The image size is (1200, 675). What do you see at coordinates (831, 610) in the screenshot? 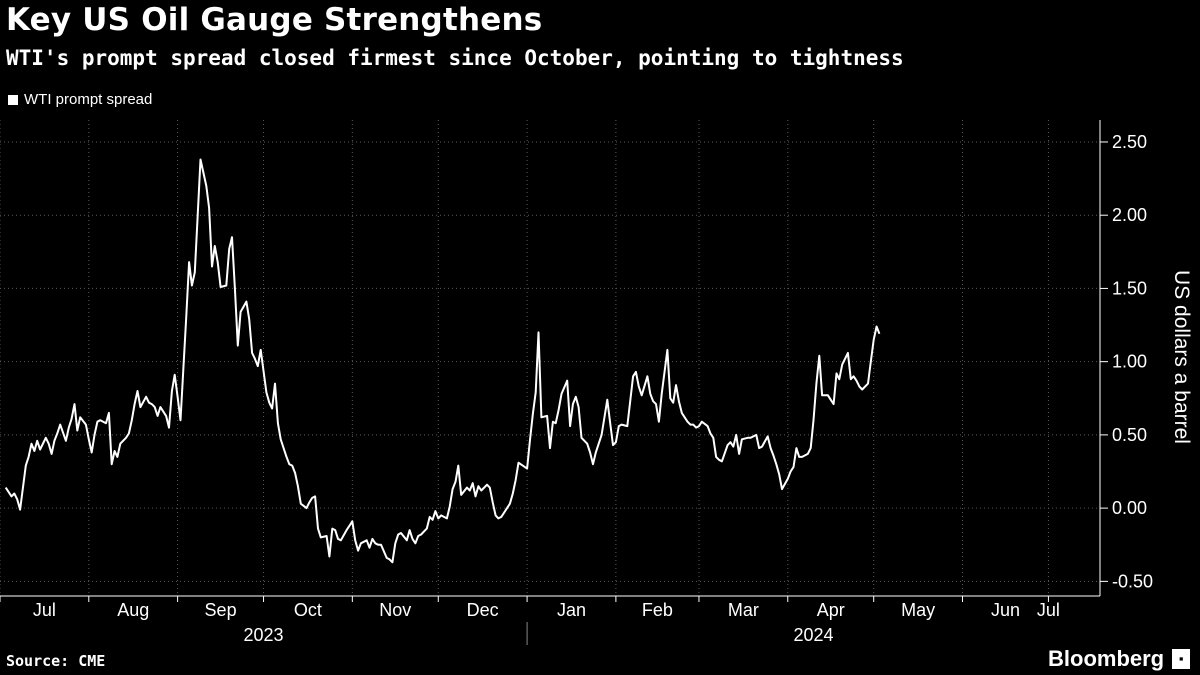
I see `x-month-label: Apr` at bounding box center [831, 610].